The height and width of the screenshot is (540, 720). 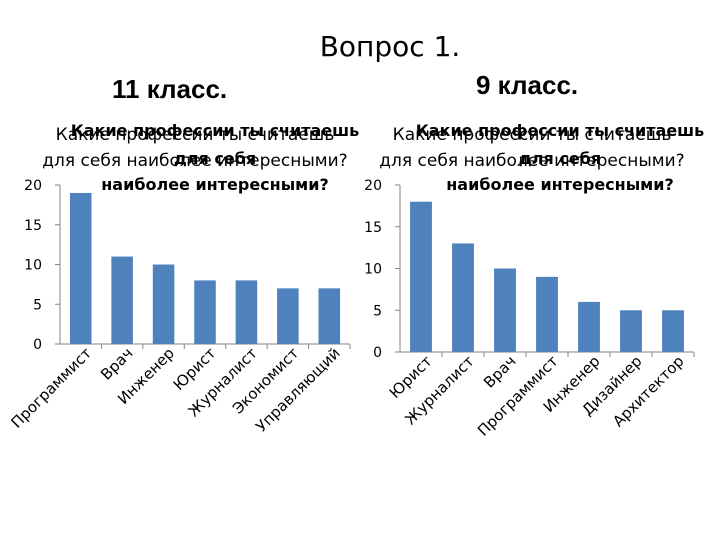 What do you see at coordinates (170, 89) in the screenshot?
I see `grade-11-label: 11 класс.` at bounding box center [170, 89].